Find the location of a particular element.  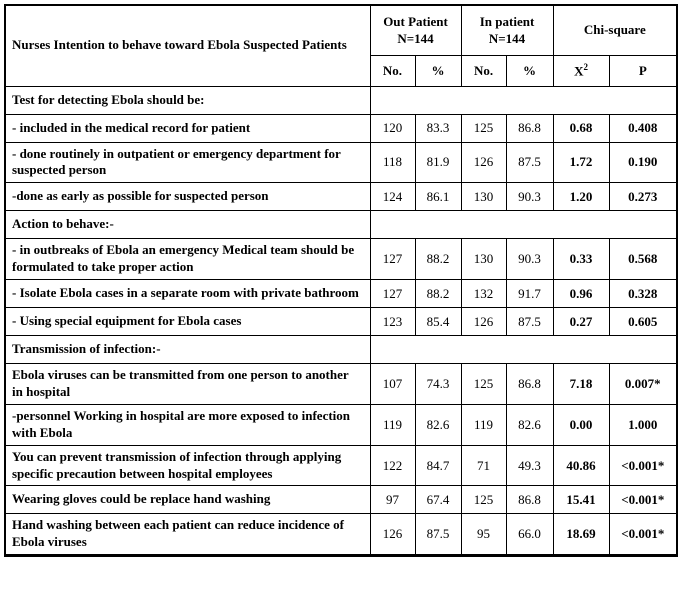

out-no-cell: 118 is located at coordinates (392, 162).